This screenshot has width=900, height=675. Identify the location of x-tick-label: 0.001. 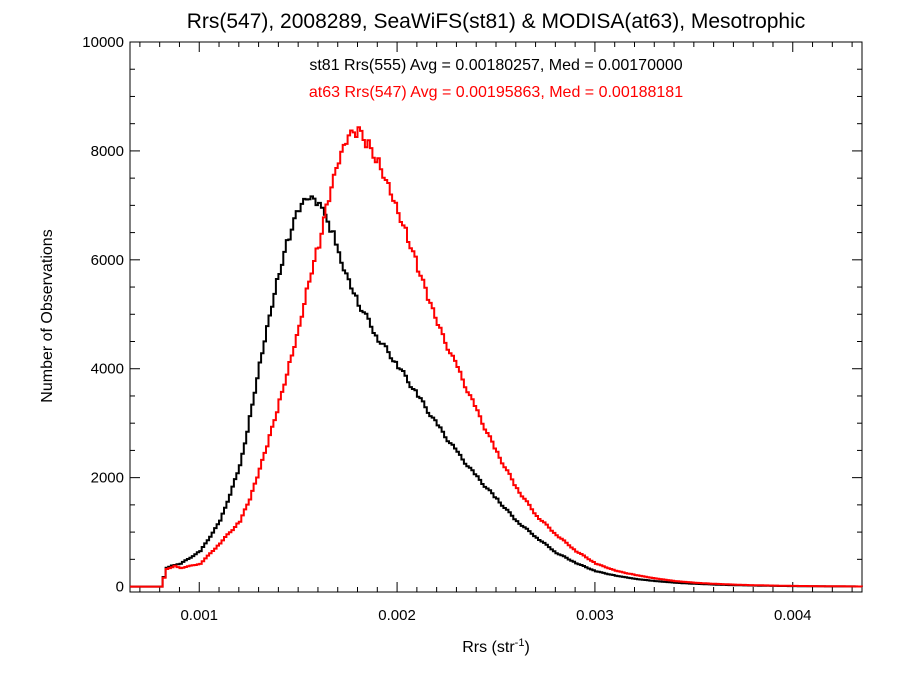
(199, 615).